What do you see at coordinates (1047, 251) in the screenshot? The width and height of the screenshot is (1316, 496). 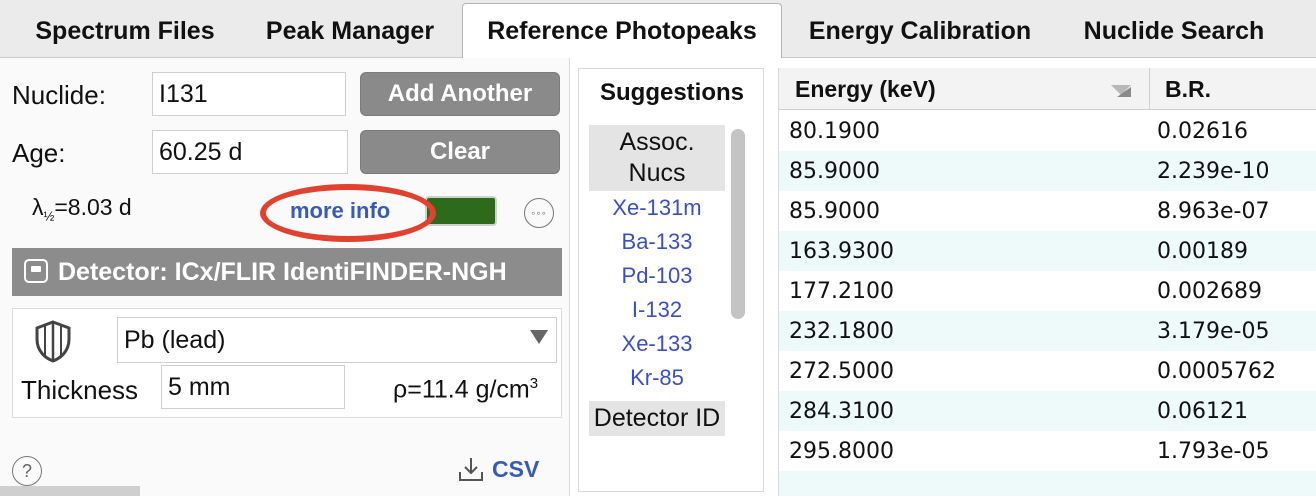 I see `table-row: 163.9300 0.00189` at bounding box center [1047, 251].